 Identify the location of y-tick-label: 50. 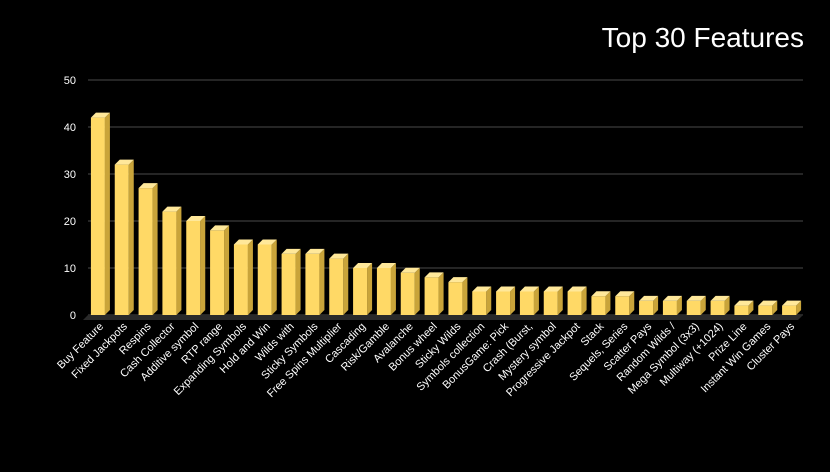
(70, 81).